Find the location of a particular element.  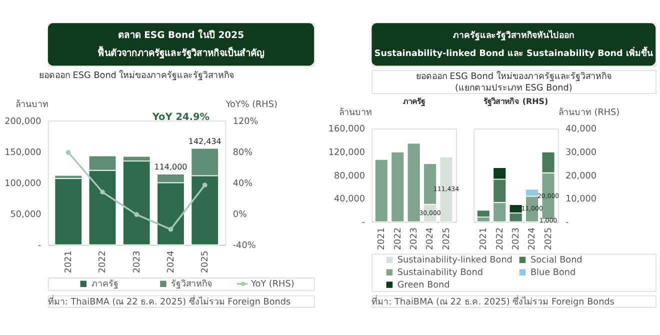

legend-label: Sustainability-linked Bond is located at coordinates (454, 261).